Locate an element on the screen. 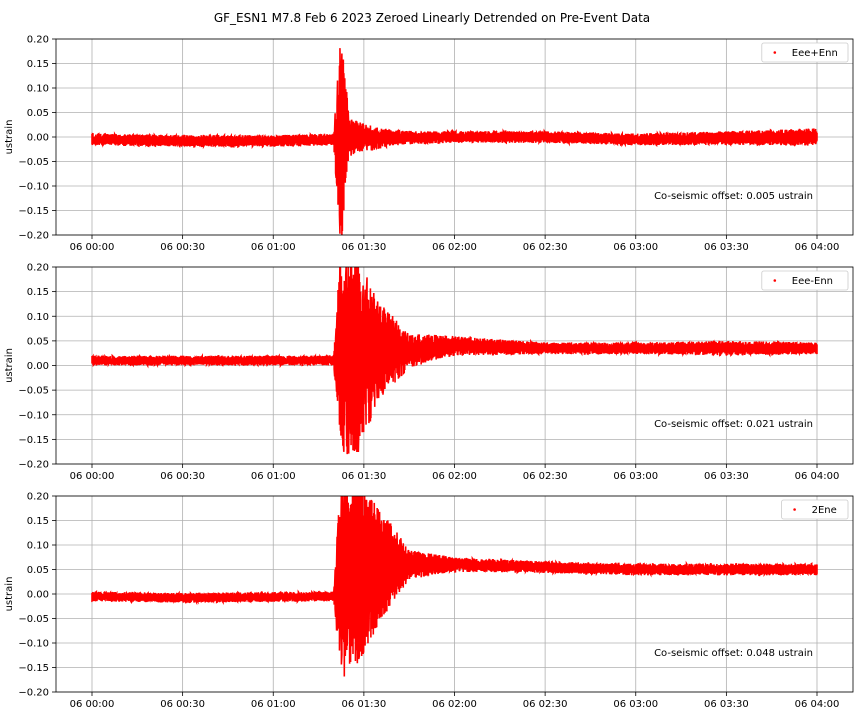 The image size is (864, 720). legend-label: Eee+Enn is located at coordinates (815, 53).